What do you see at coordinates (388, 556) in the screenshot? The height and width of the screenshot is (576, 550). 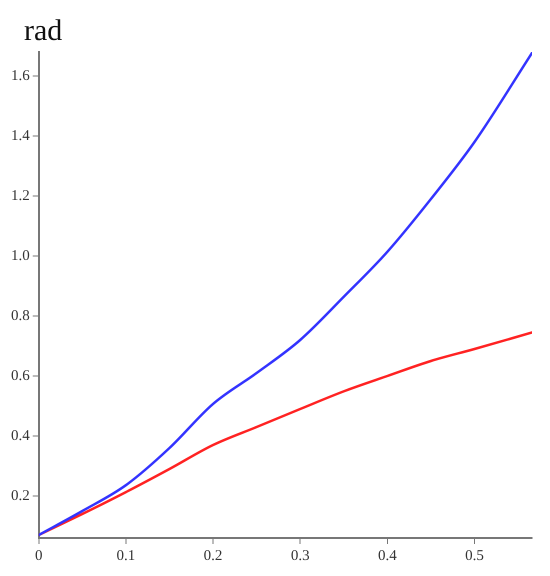 I see `x-tick-label: 0.4` at bounding box center [388, 556].